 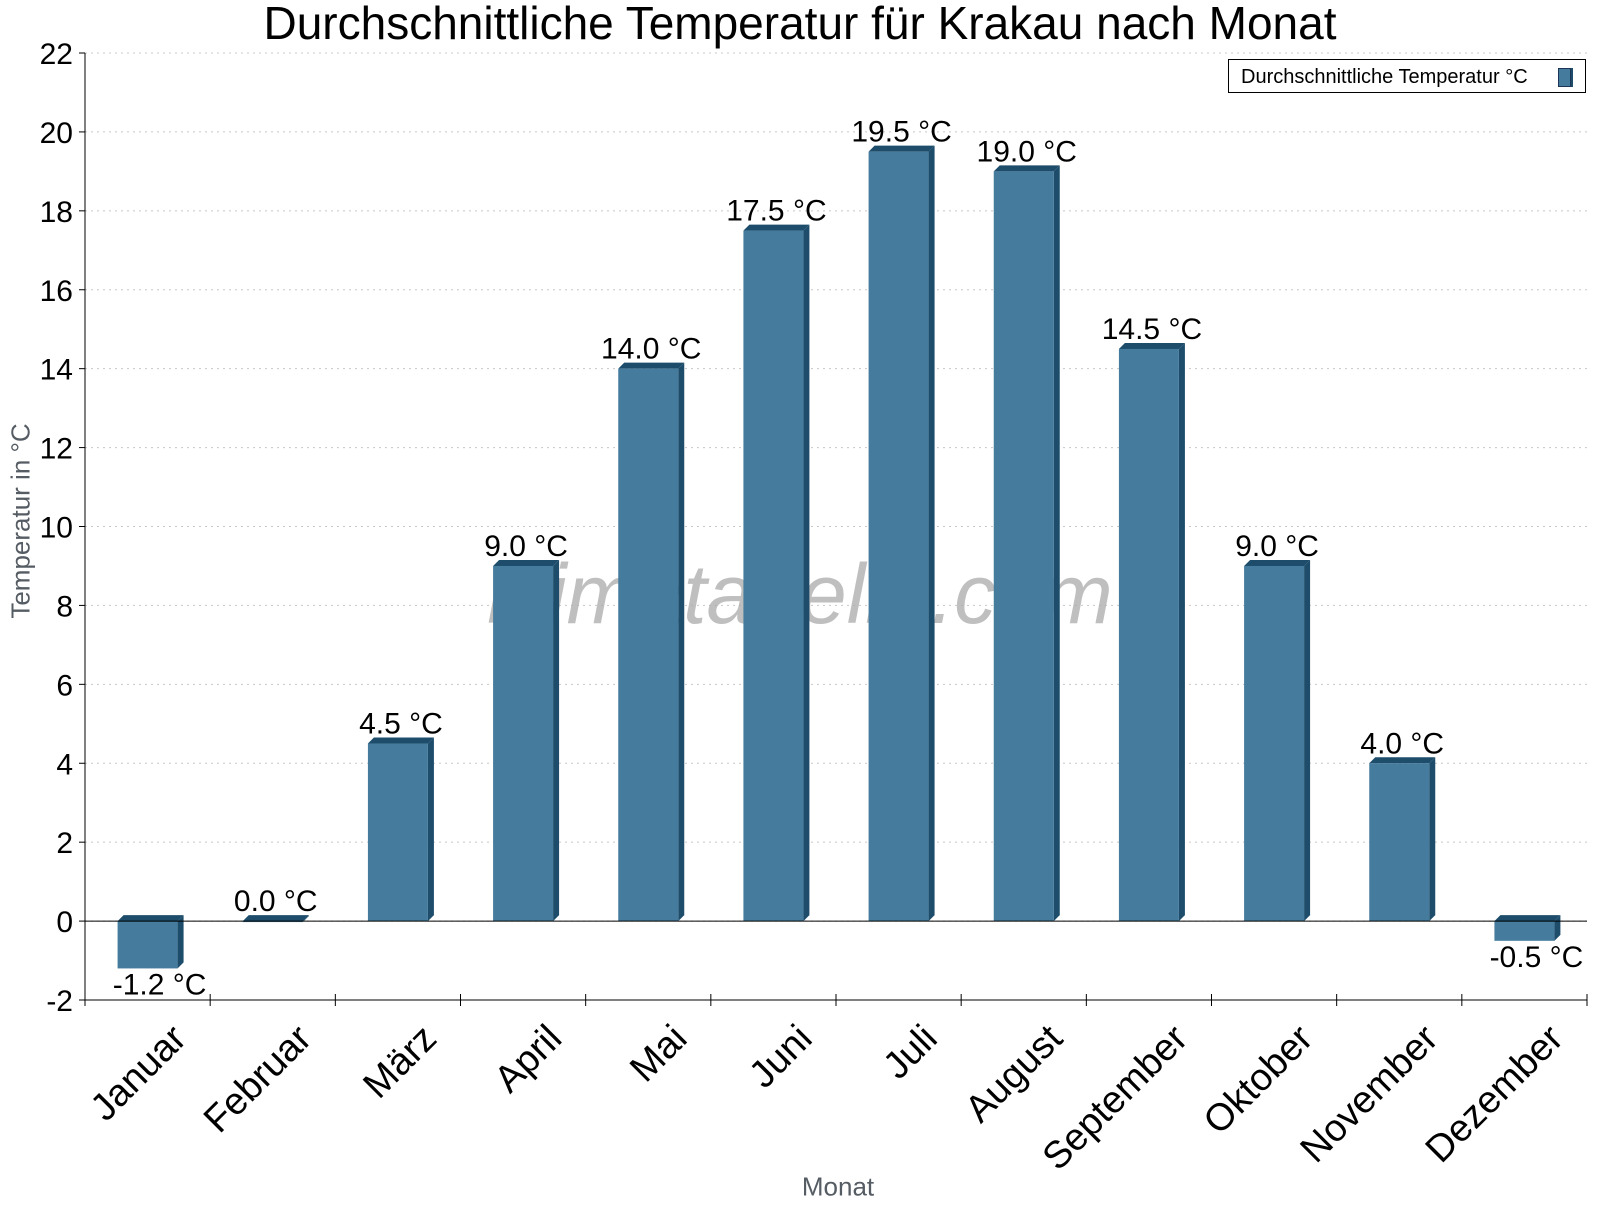 What do you see at coordinates (658, 1053) in the screenshot?
I see `x-tick-label: Mai` at bounding box center [658, 1053].